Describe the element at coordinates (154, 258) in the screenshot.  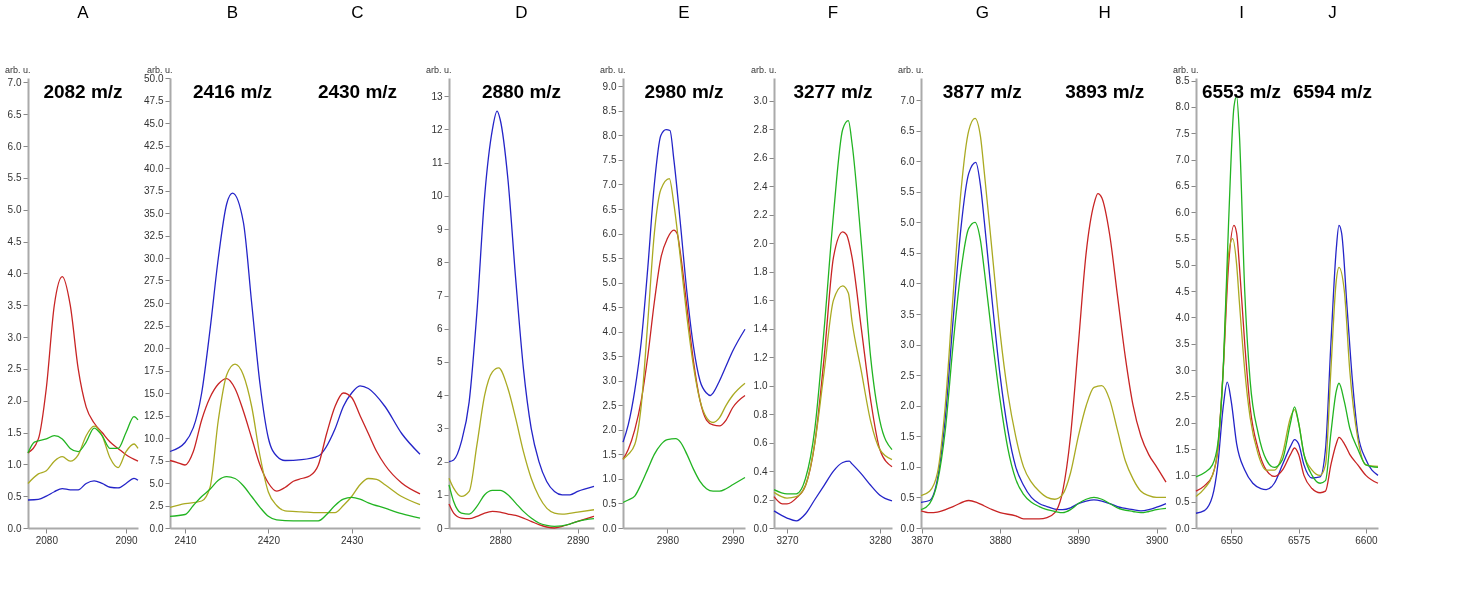
I see `y-tick-label: 30.0` at that location.